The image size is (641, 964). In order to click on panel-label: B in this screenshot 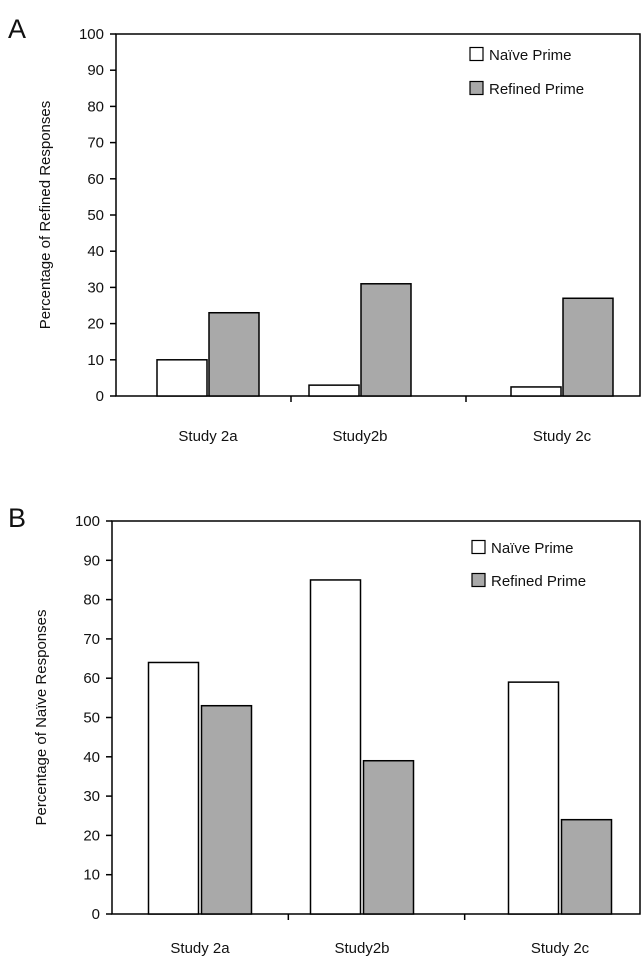, I will do `click(17, 518)`.